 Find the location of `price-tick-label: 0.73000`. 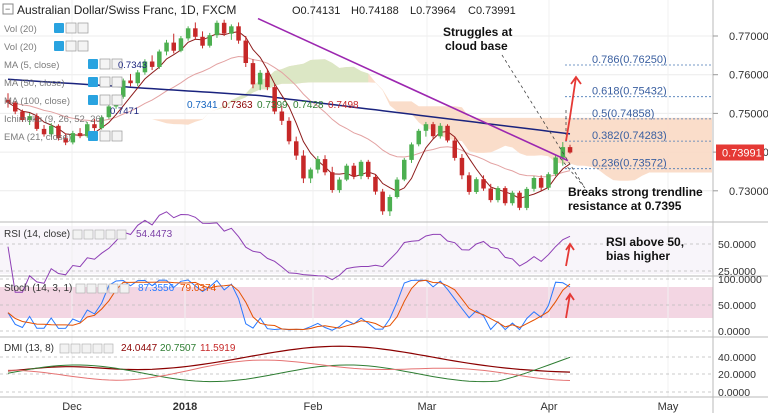

price-tick-label: 0.73000 is located at coordinates (748, 192).